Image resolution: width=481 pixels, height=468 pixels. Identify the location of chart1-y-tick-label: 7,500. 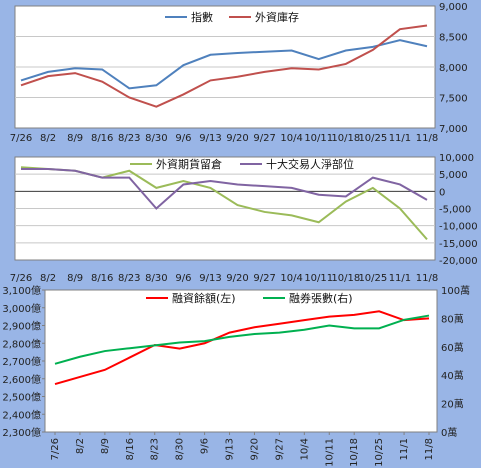
(453, 99).